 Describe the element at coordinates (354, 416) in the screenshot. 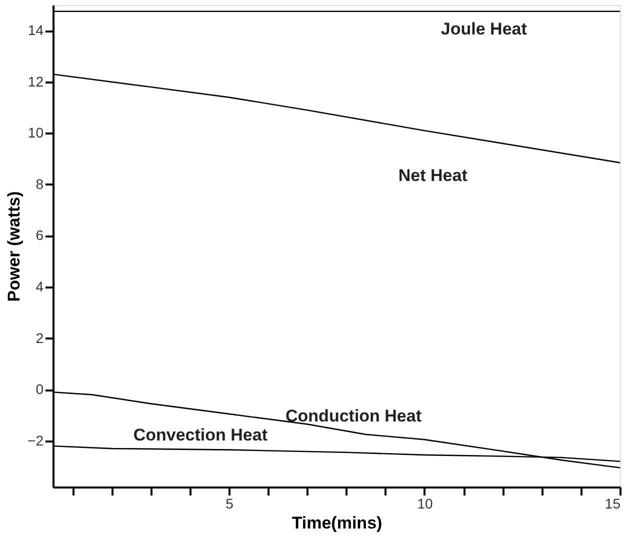

I see `series-label: Conduction Heat` at that location.